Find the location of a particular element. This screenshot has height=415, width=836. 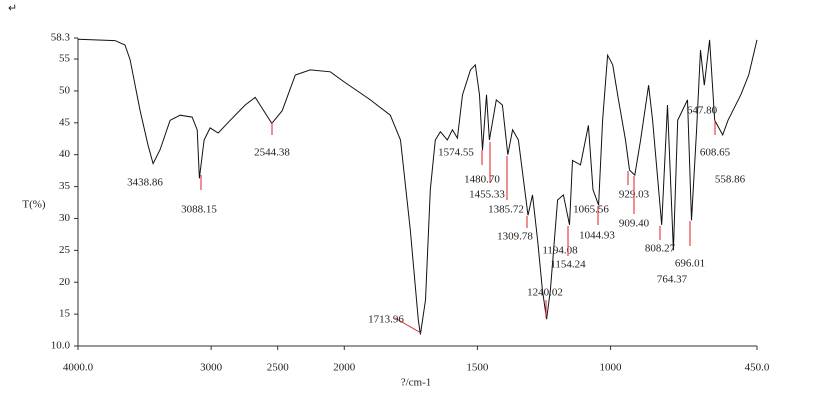

annotation: 1194.08 is located at coordinates (560, 251).